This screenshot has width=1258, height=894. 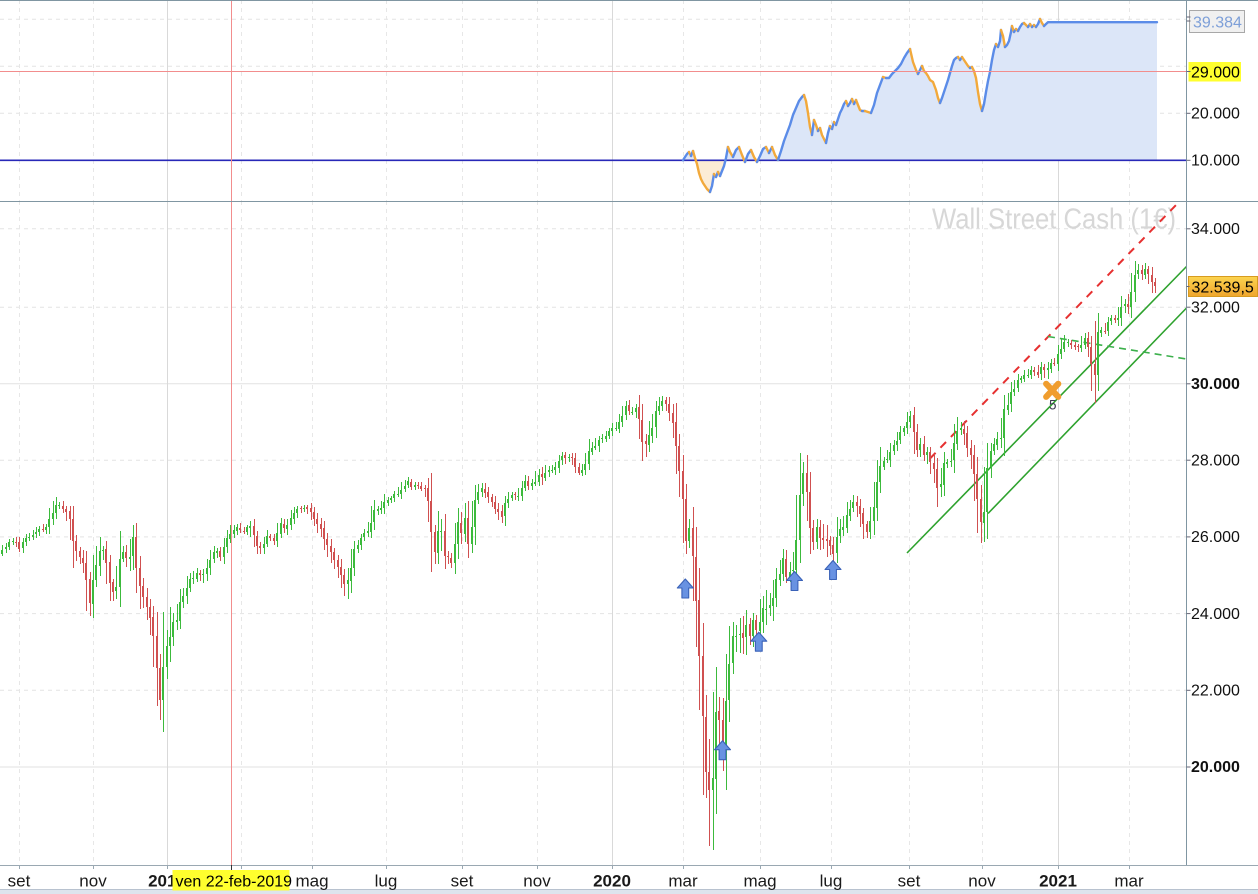 I want to click on svg-text: 34.000, so click(x=1215, y=229).